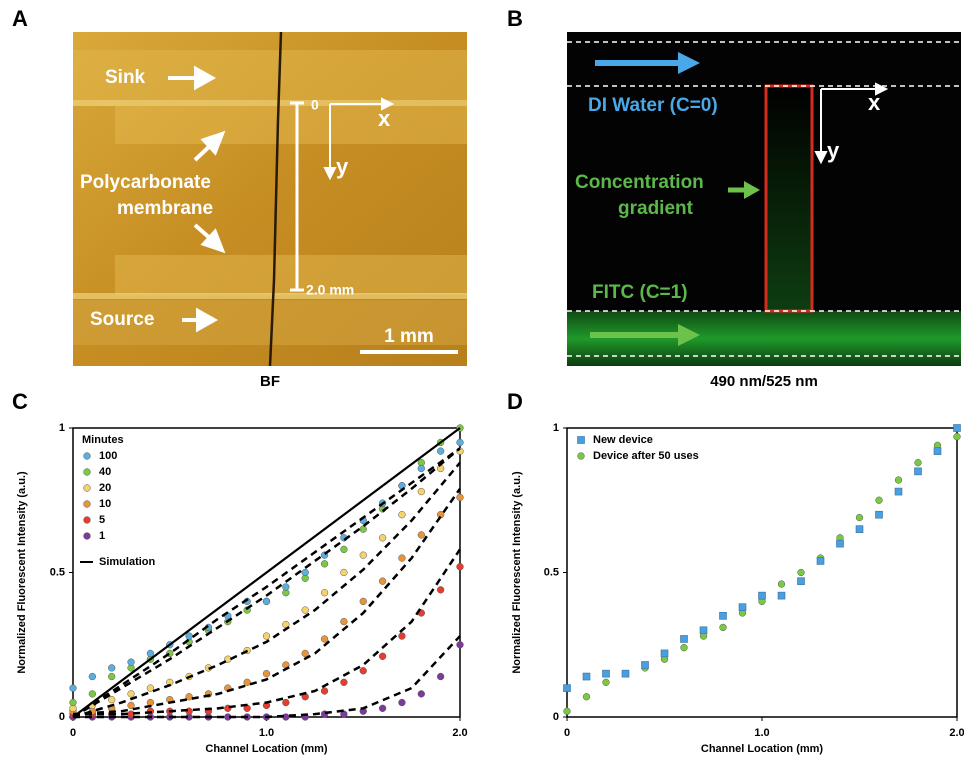  I want to click on annotation: Sink, so click(125, 77).